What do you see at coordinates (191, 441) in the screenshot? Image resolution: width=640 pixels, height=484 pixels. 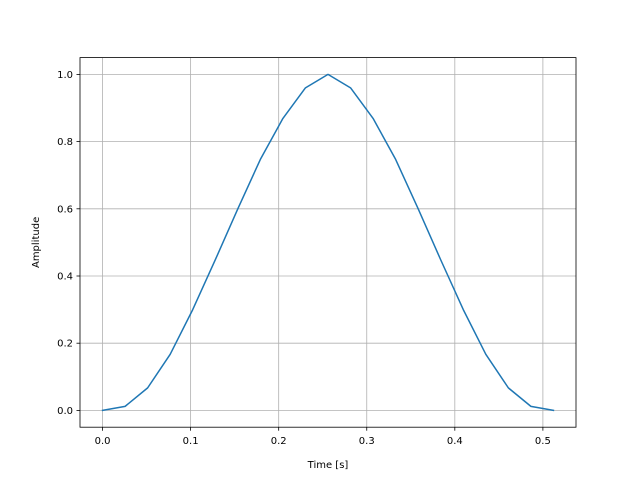 I see `x-tick-label: 0.1` at bounding box center [191, 441].